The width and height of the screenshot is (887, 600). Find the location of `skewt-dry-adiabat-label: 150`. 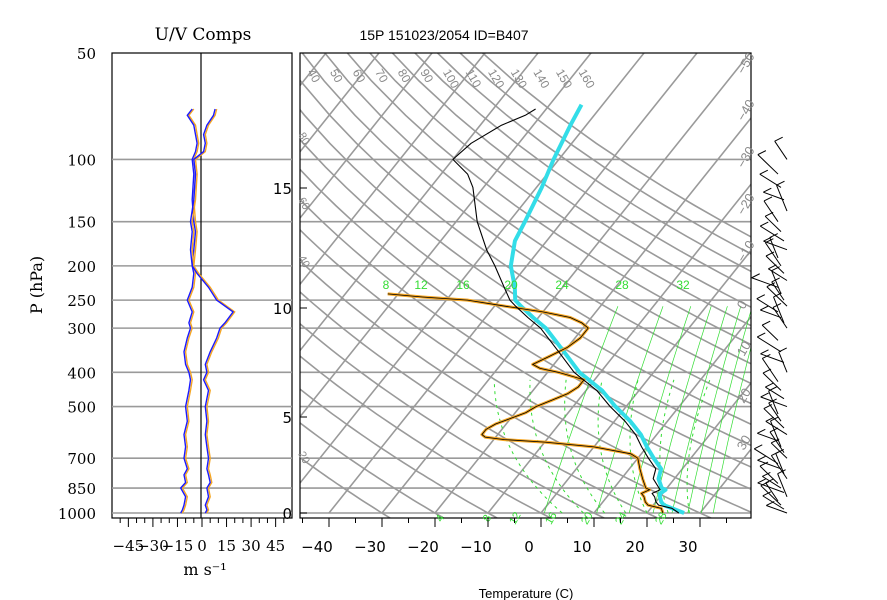

skewt-dry-adiabat-label: 150 is located at coordinates (564, 79).